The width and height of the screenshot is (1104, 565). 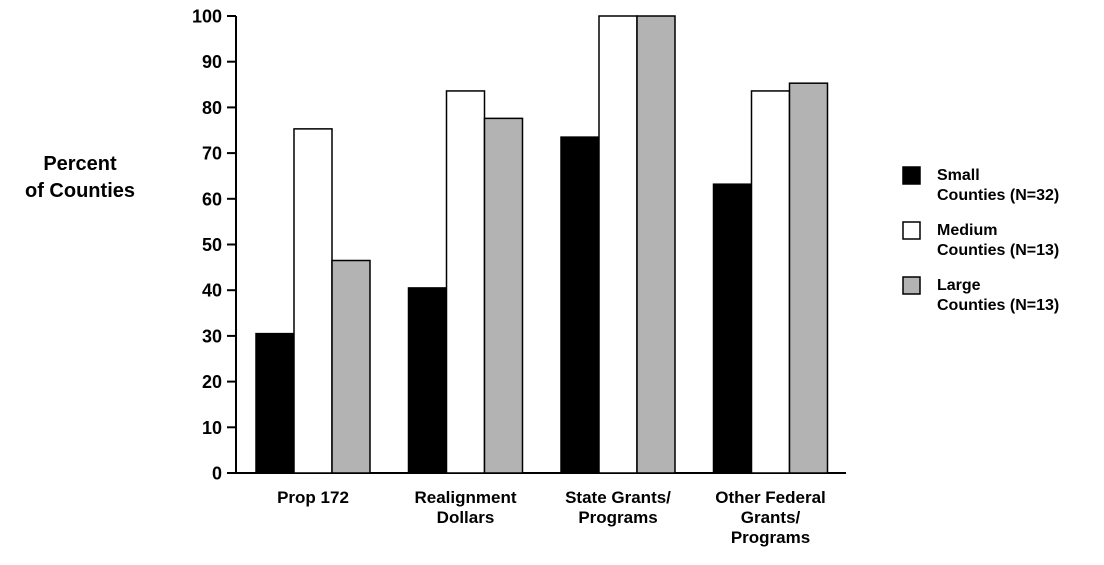 What do you see at coordinates (212, 62) in the screenshot?
I see `y-tick-label: 90` at bounding box center [212, 62].